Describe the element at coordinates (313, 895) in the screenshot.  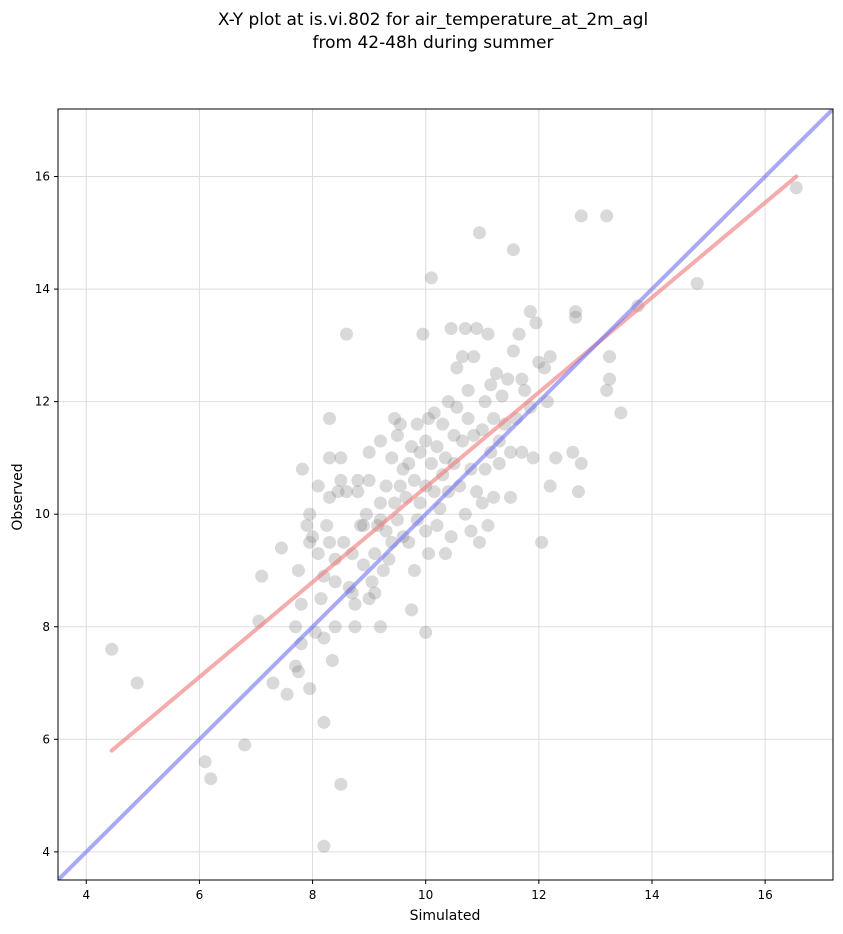
I see `x-tick-label: 8` at that location.